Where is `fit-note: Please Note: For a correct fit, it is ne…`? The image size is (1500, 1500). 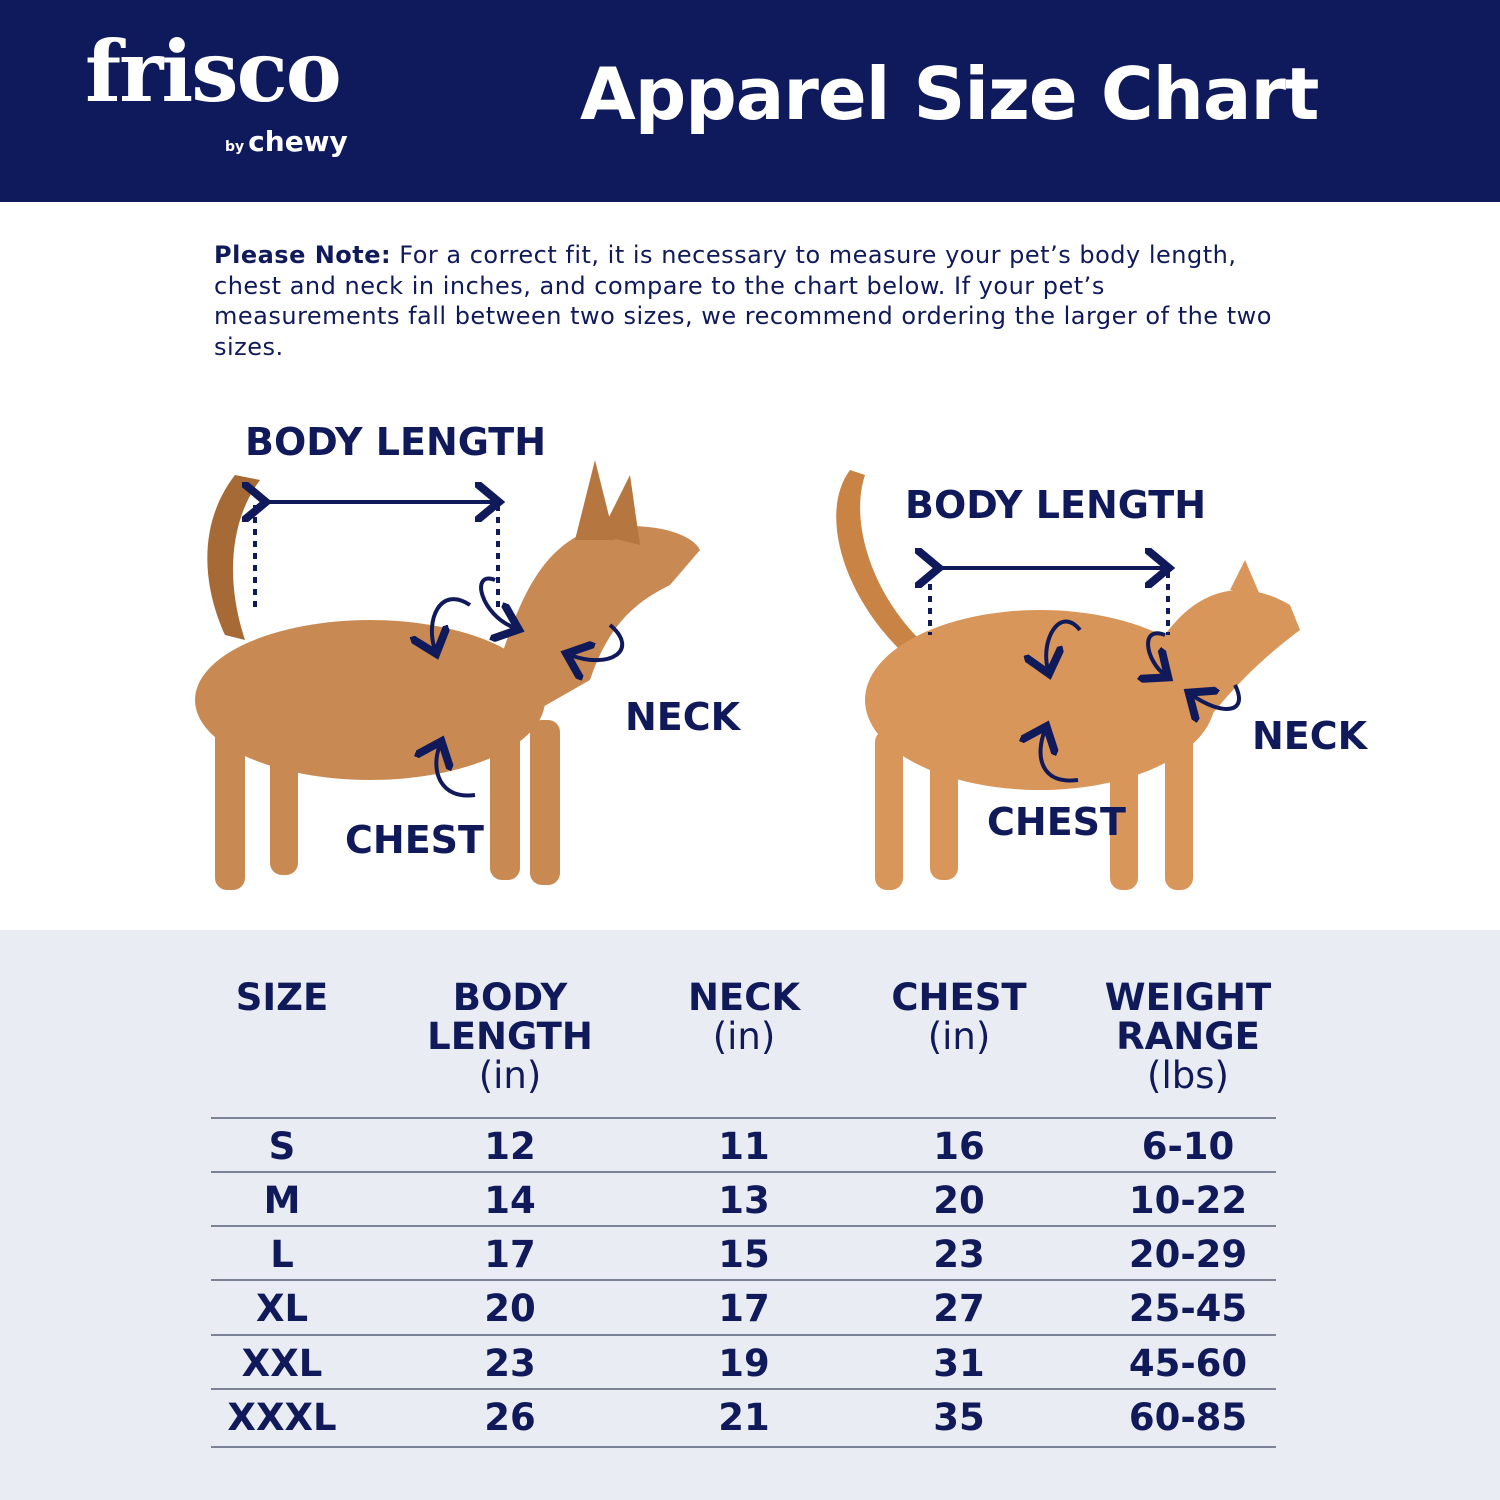
fit-note: Please Note: For a correct fit, it is ne… is located at coordinates (744, 301).